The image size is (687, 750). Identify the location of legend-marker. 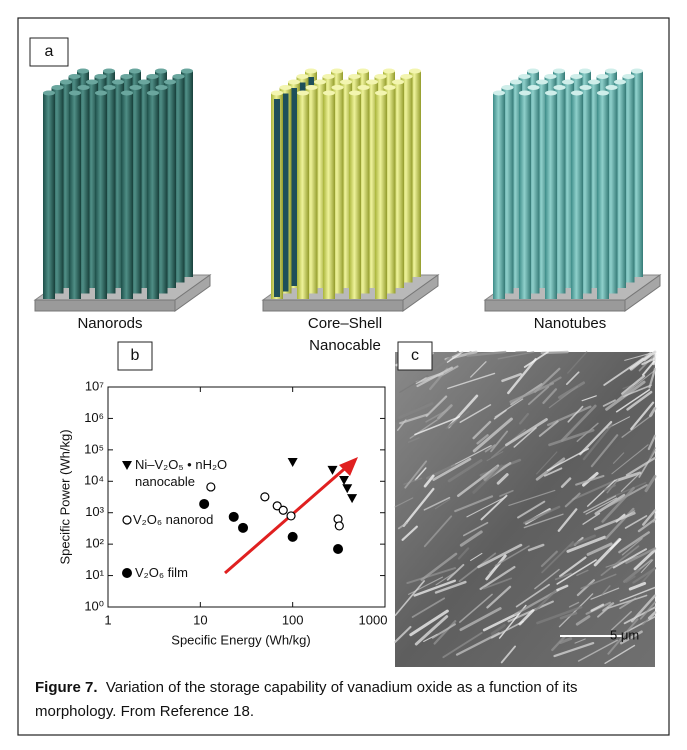
(127, 465).